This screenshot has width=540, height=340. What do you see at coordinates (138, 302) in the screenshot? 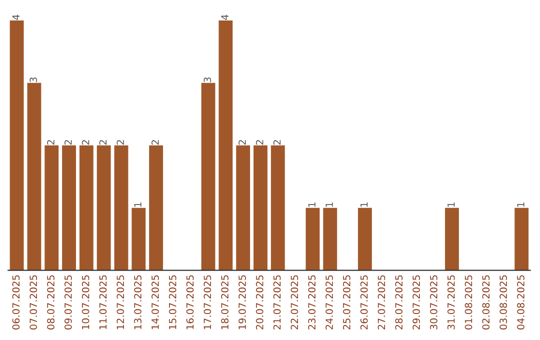
I see `x-tick-label: 13.07.2025` at bounding box center [138, 302].